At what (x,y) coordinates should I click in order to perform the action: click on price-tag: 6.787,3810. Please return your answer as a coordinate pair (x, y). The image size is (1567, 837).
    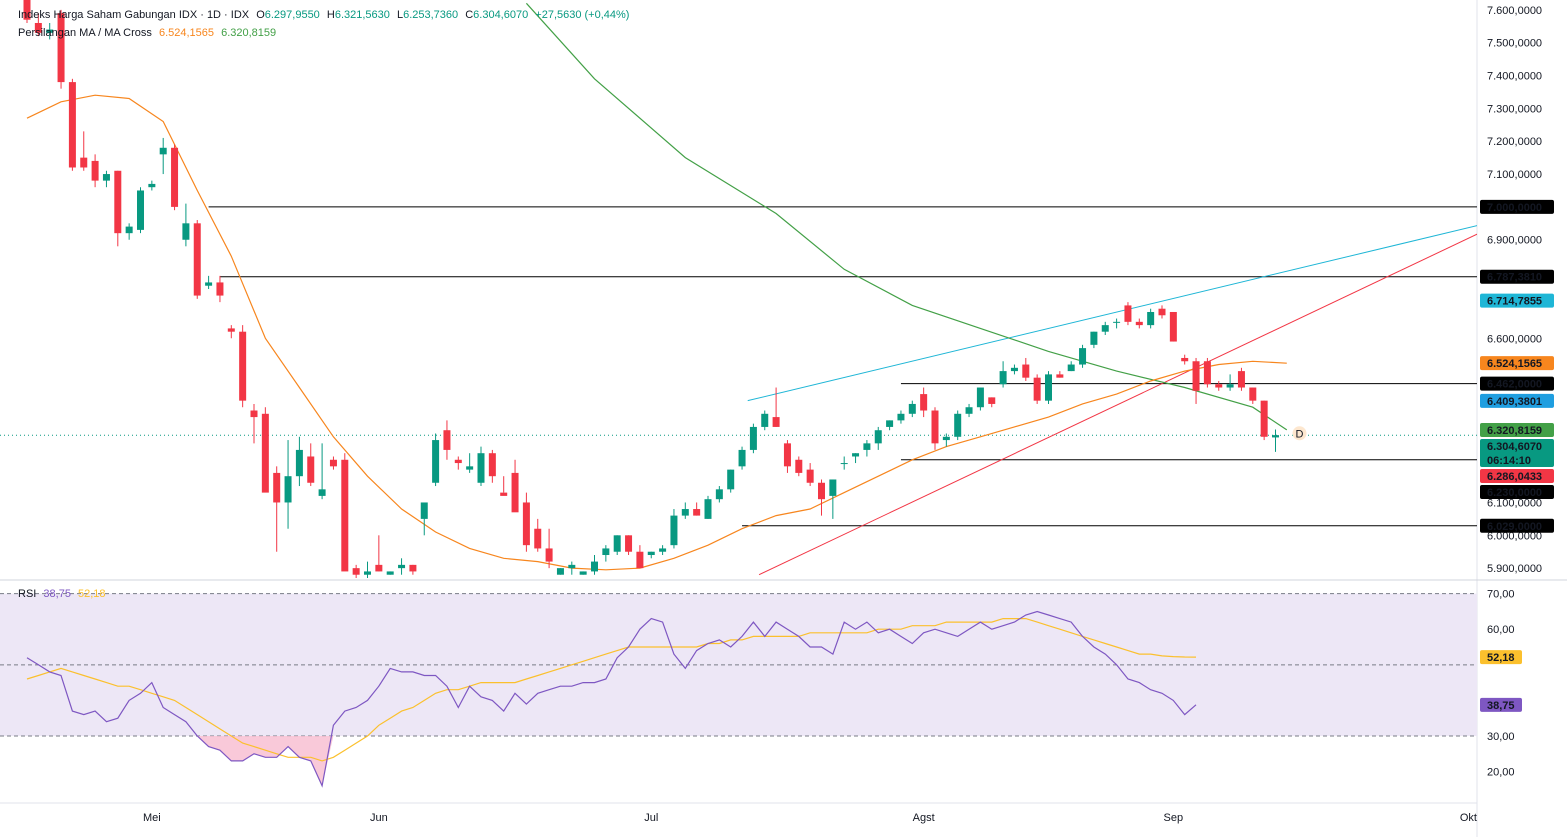
    Looking at the image, I should click on (1517, 276).